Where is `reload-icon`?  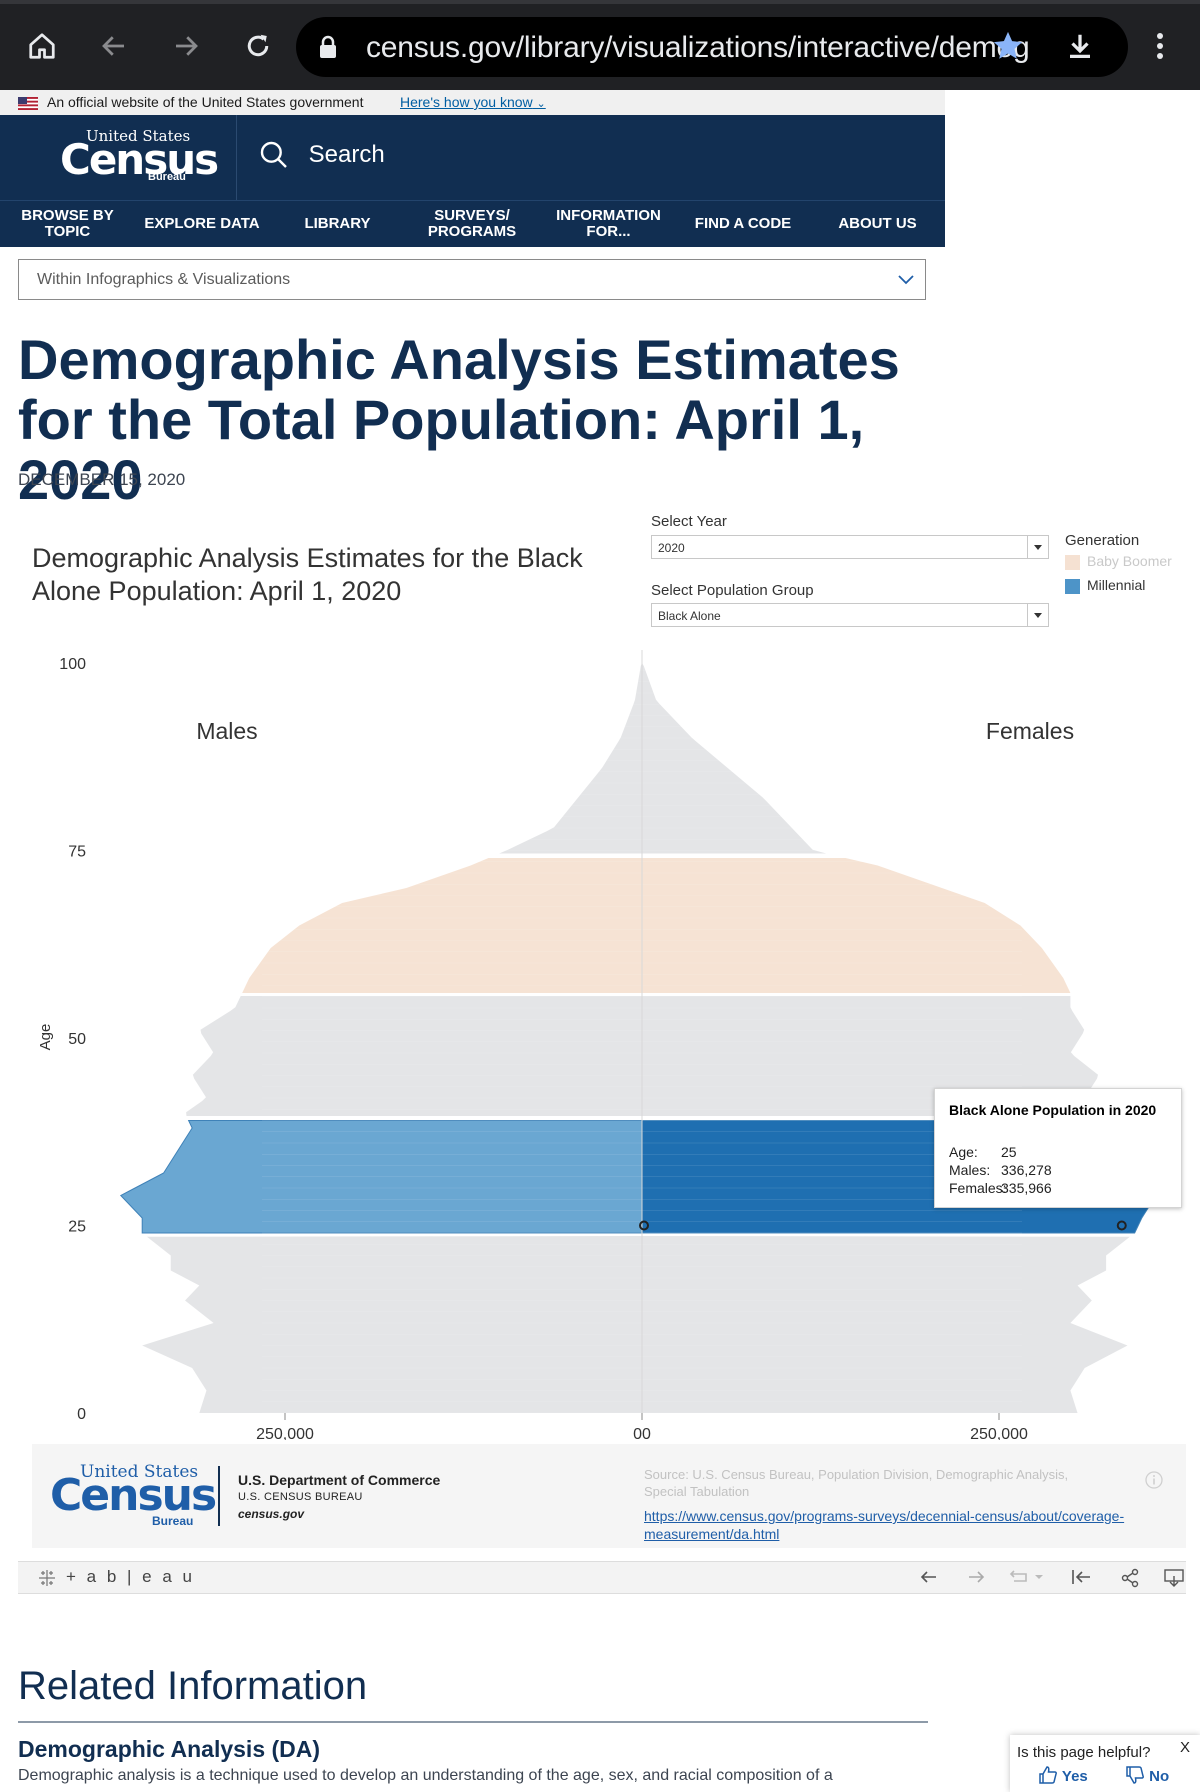
reload-icon is located at coordinates (258, 46).